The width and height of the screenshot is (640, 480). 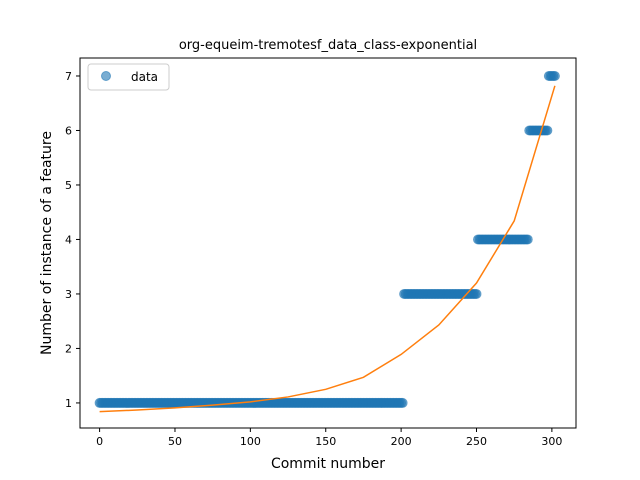 What do you see at coordinates (68, 348) in the screenshot?
I see `y-tick-label: 2` at bounding box center [68, 348].